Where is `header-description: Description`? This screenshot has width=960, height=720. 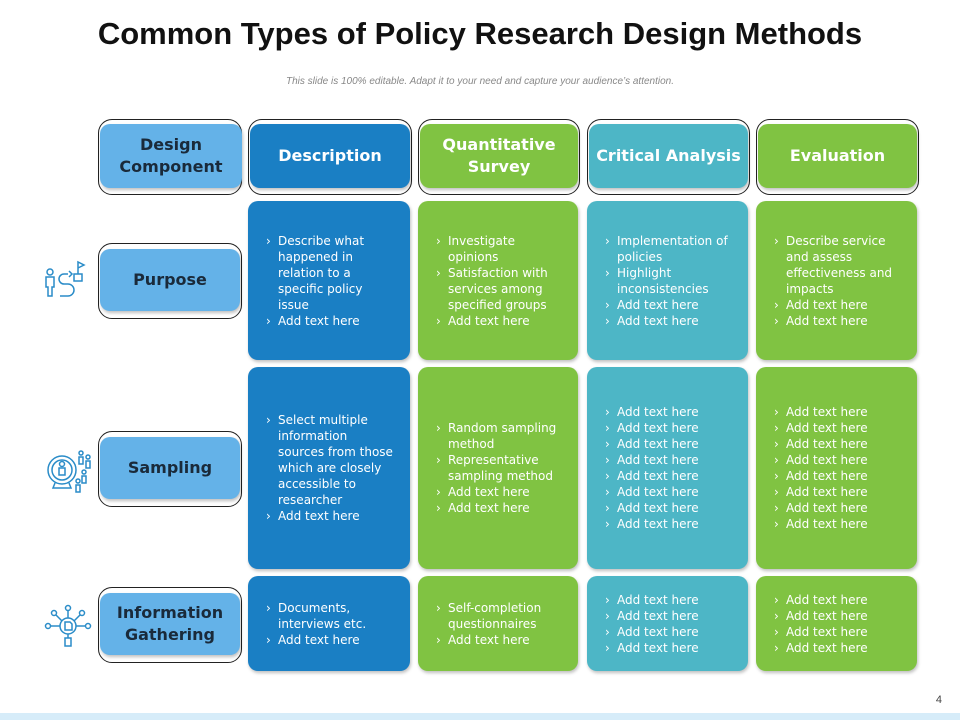
header-description: Description is located at coordinates (330, 156).